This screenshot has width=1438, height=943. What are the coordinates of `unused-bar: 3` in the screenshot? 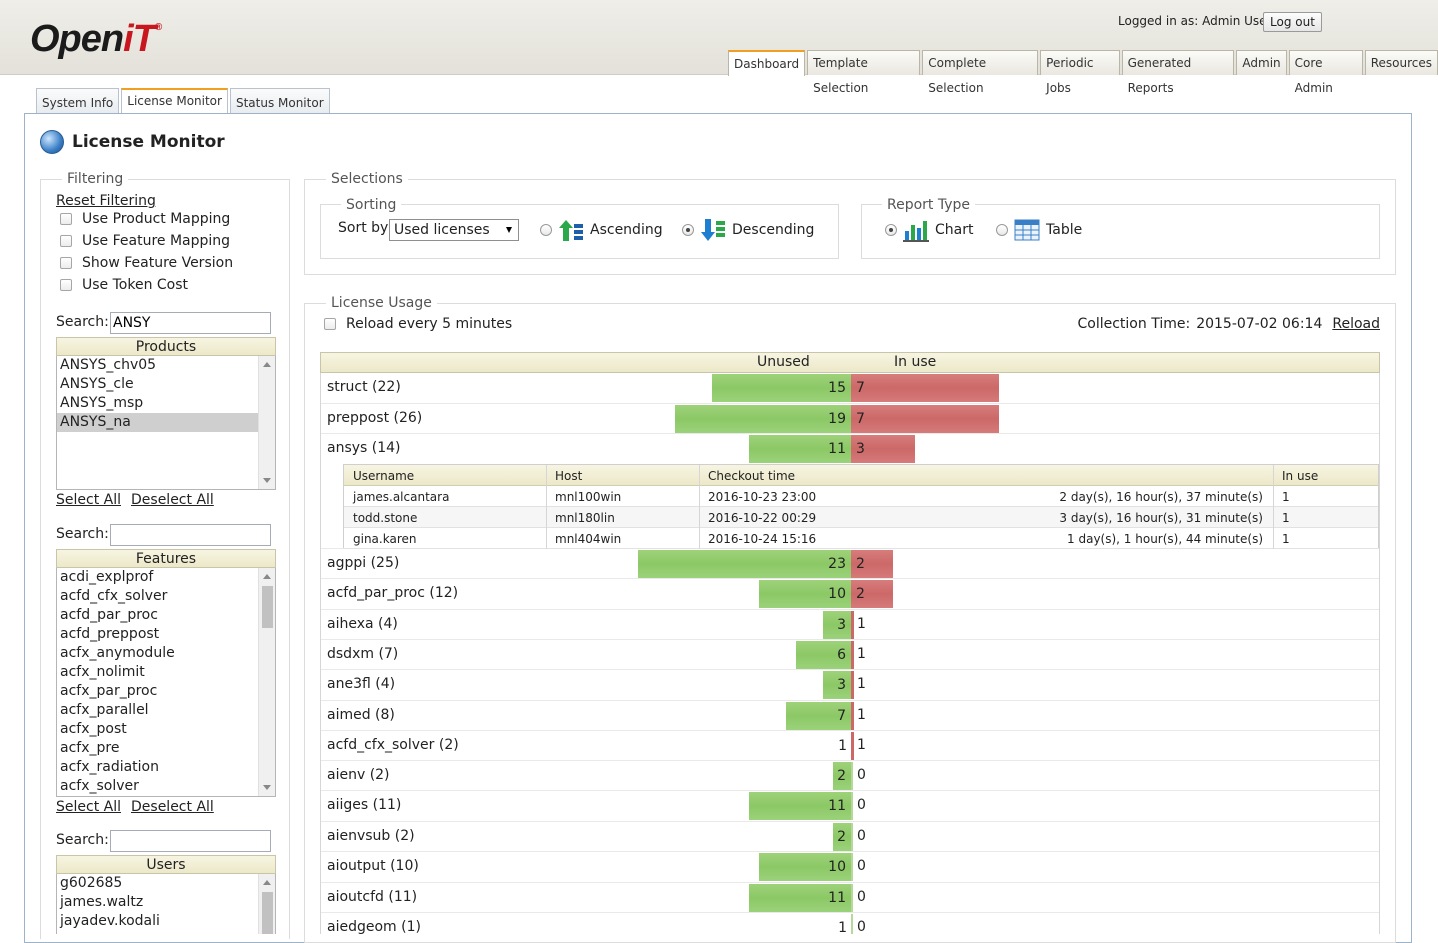 It's located at (837, 685).